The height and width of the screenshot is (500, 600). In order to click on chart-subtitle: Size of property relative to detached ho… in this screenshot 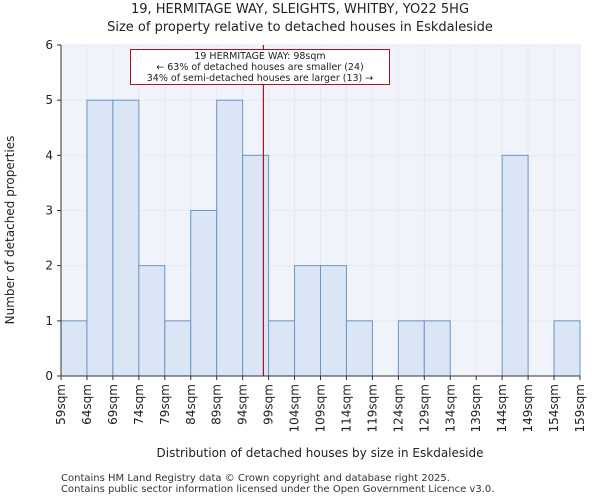, I will do `click(300, 27)`.